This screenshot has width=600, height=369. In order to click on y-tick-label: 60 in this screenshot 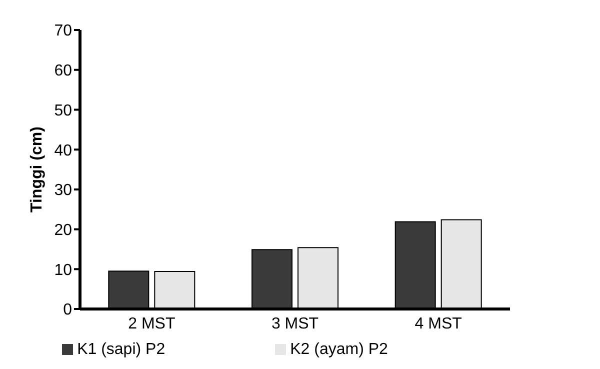, I will do `click(63, 71)`.